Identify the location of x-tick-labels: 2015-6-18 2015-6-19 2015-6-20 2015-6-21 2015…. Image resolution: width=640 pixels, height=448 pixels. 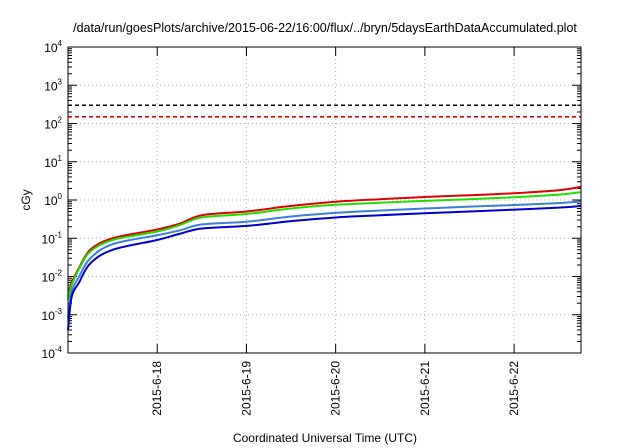
(335, 388).